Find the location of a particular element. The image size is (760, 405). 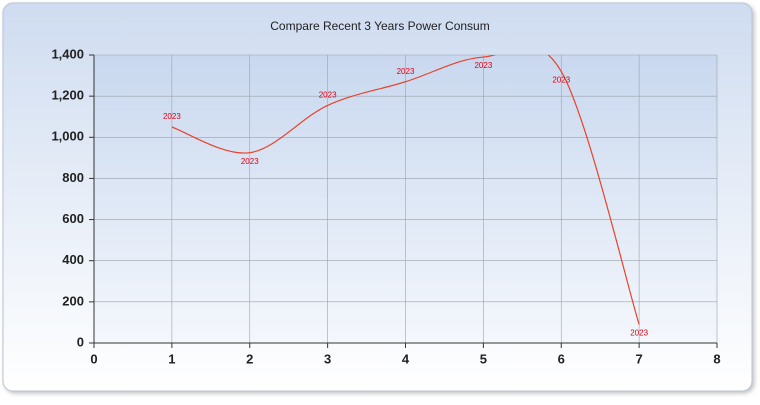

chart-title: Compare Recent 3 Years Power Consum is located at coordinates (379, 26).